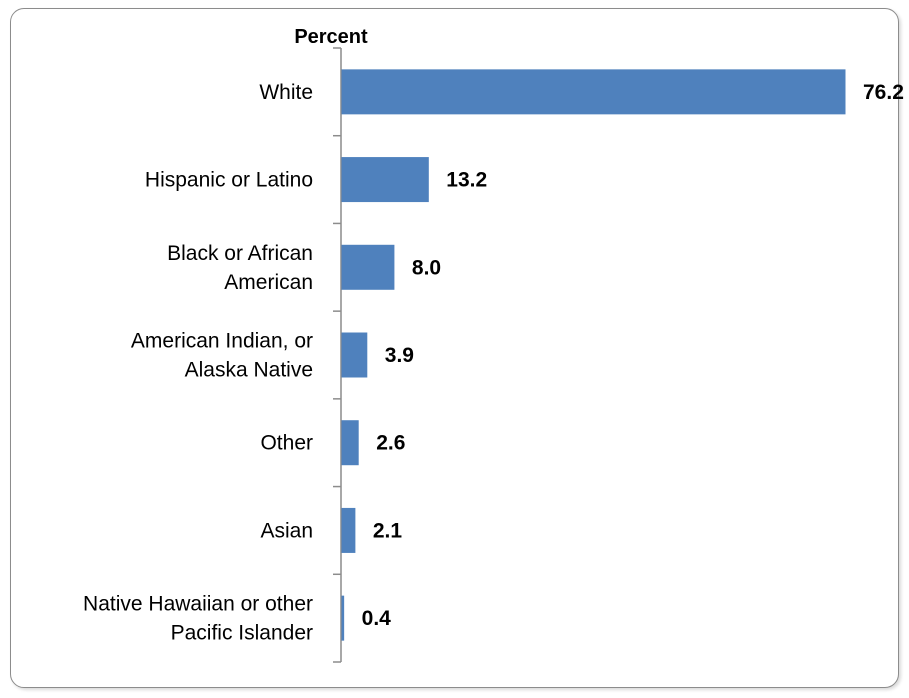 The image size is (909, 698). Describe the element at coordinates (426, 267) in the screenshot. I see `value-label: 8.0` at that location.